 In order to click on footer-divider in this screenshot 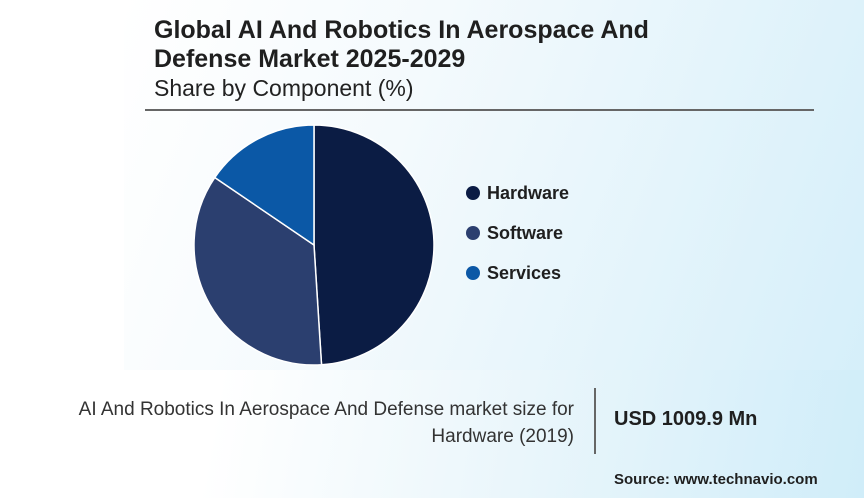, I will do `click(595, 421)`.